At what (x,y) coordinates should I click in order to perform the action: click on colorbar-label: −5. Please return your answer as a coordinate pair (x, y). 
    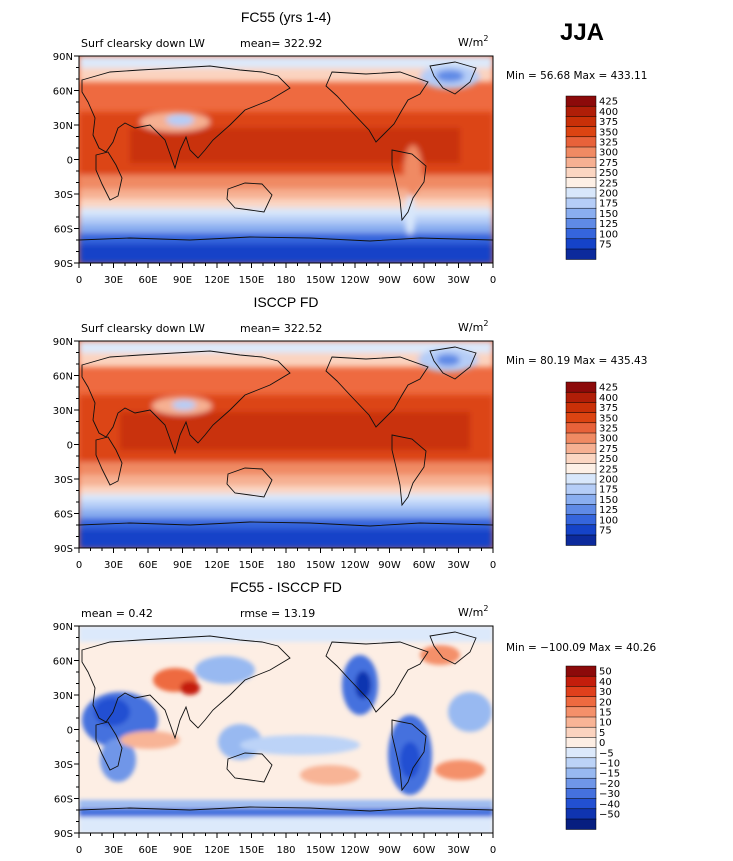
    Looking at the image, I should click on (606, 753).